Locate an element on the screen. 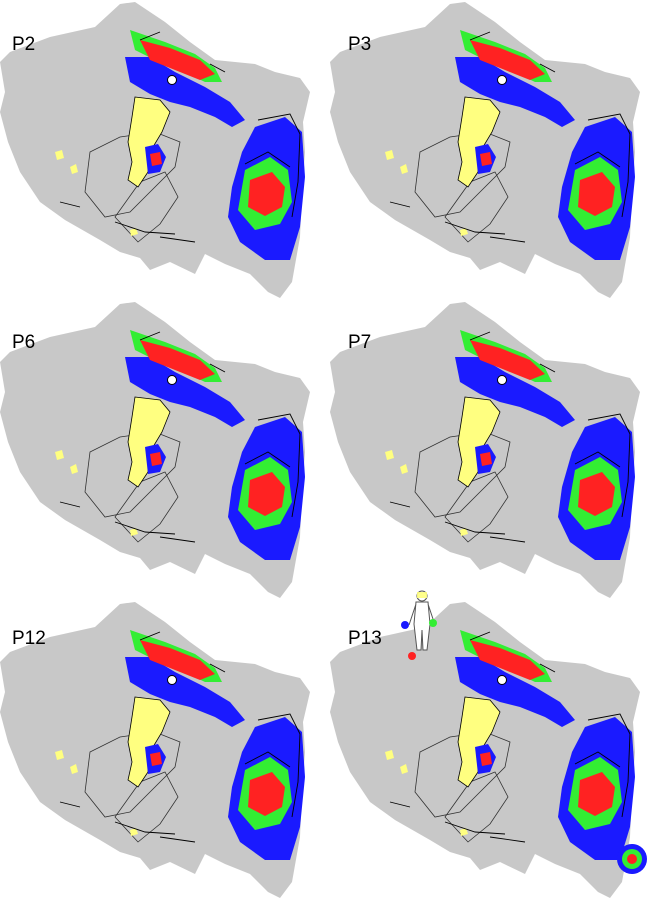  panel-label: P6 is located at coordinates (23, 342).